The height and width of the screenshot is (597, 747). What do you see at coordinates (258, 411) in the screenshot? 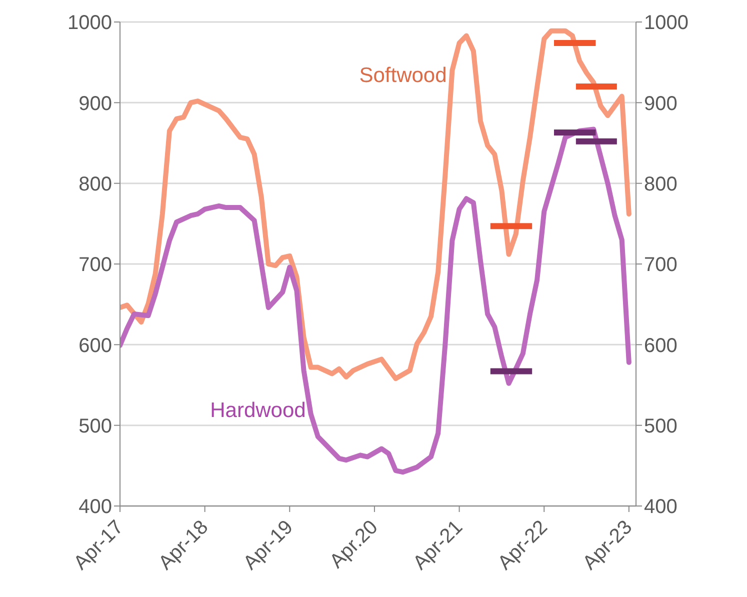
I see `series-label: Hardwood` at bounding box center [258, 411].